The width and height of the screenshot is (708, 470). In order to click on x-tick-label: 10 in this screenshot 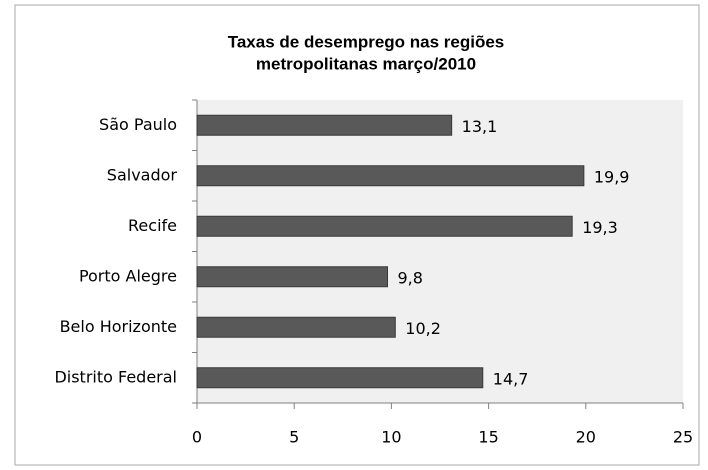, I will do `click(391, 437)`.